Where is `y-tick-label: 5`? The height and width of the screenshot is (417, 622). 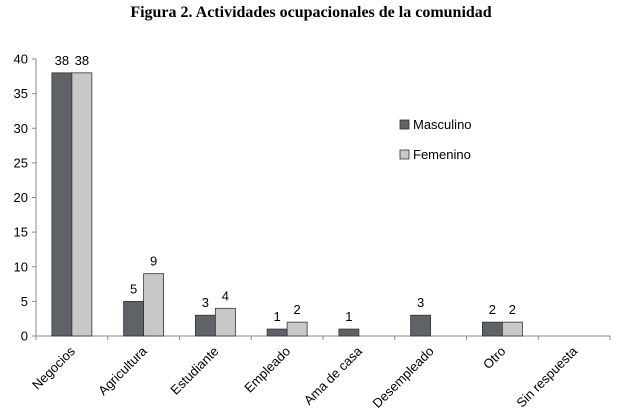
y-tick-label: 5 is located at coordinates (24, 301).